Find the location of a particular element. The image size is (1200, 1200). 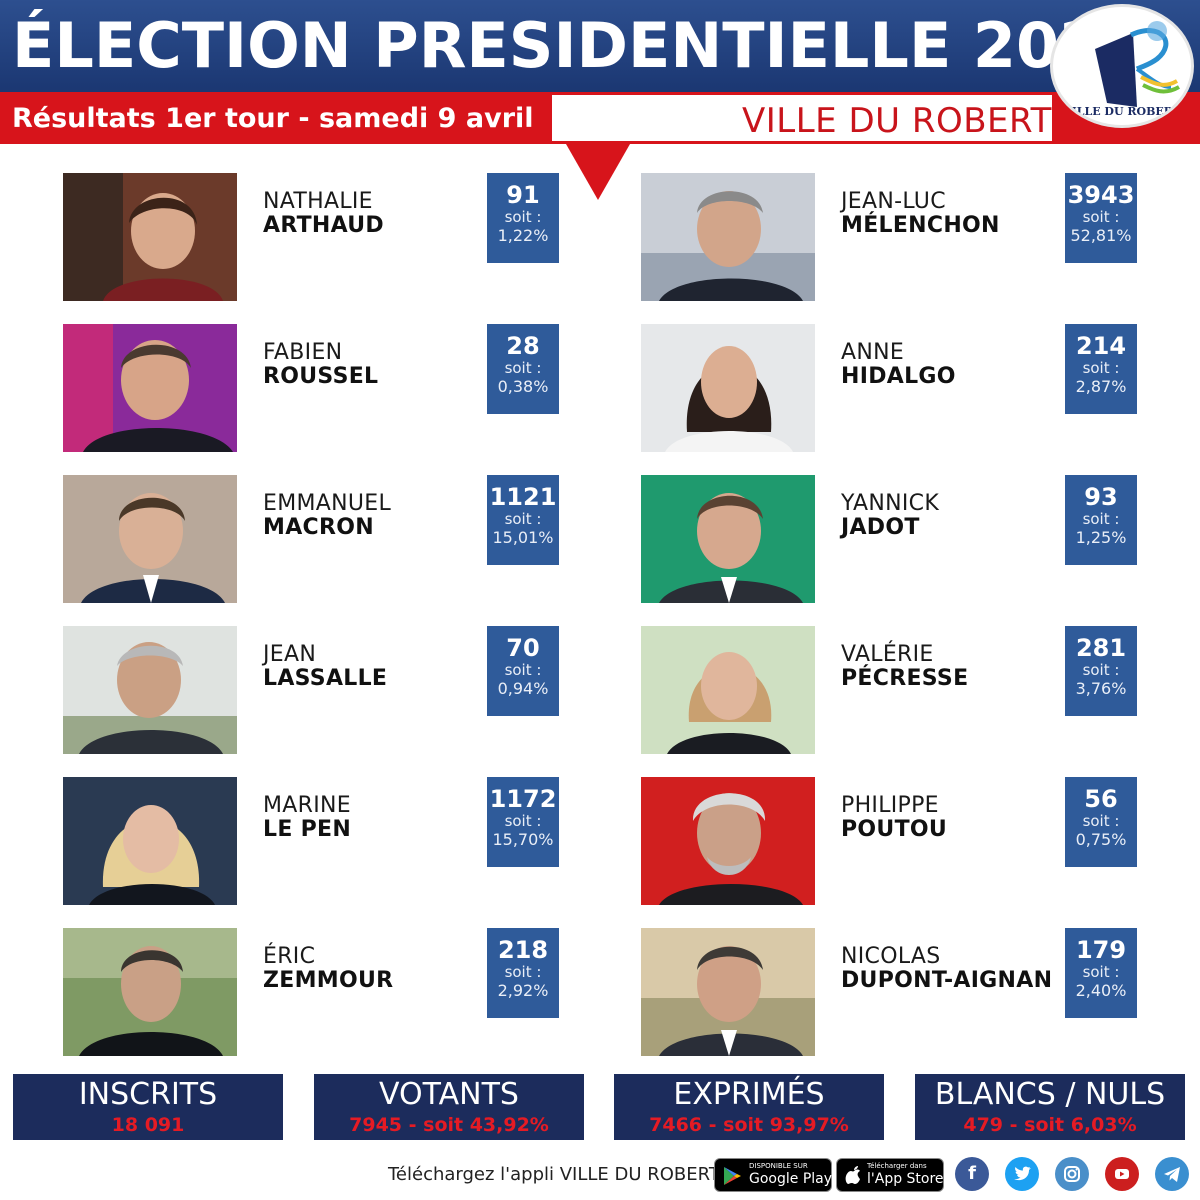

app-store-button: Télécharger dans l'App Store is located at coordinates (890, 1175).